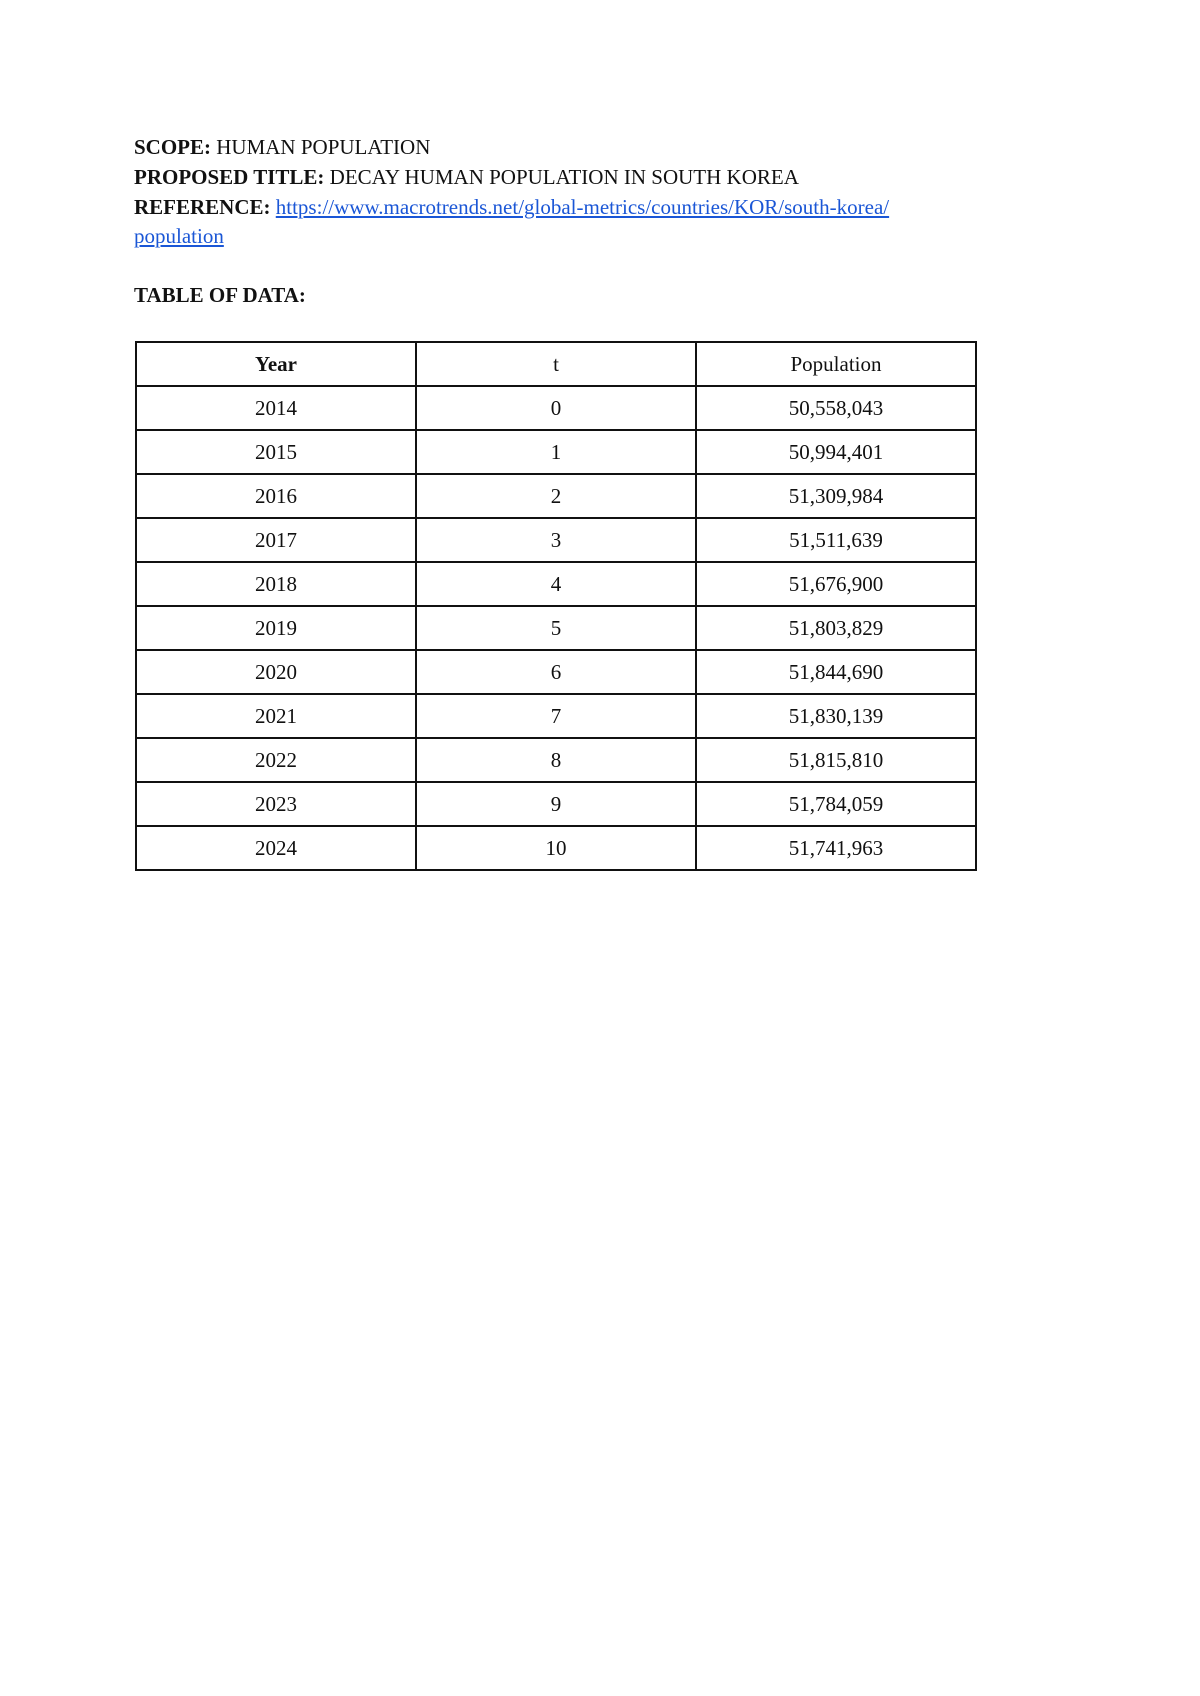 Image resolution: width=1200 pixels, height=1696 pixels. I want to click on table-row: 2014 0 50,558,043, so click(556, 408).